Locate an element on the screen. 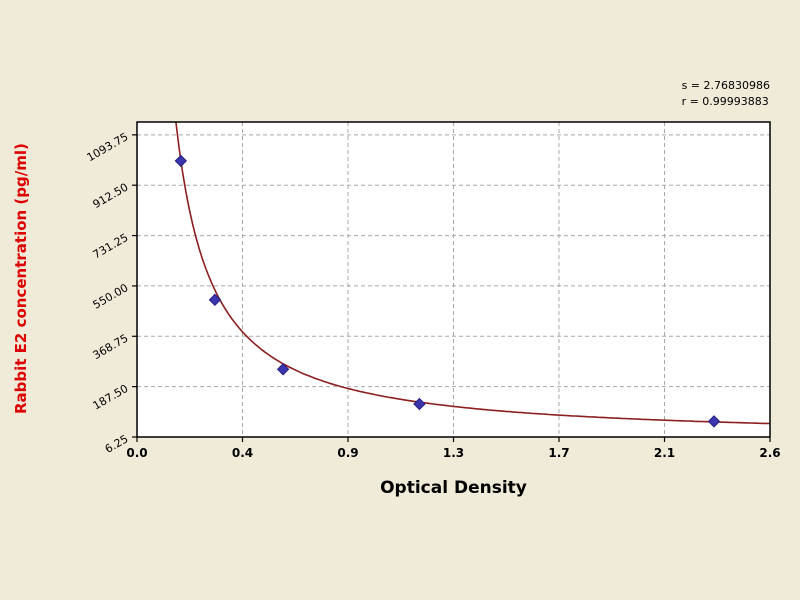 This screenshot has height=600, width=800. fit-statistics: s = 2.76830986 r = 0.99993883 is located at coordinates (726, 94).